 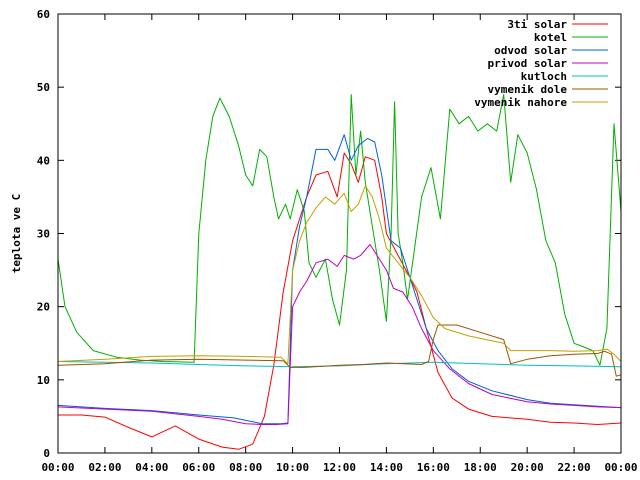 I want to click on legend-label: kutloch, so click(x=544, y=76).